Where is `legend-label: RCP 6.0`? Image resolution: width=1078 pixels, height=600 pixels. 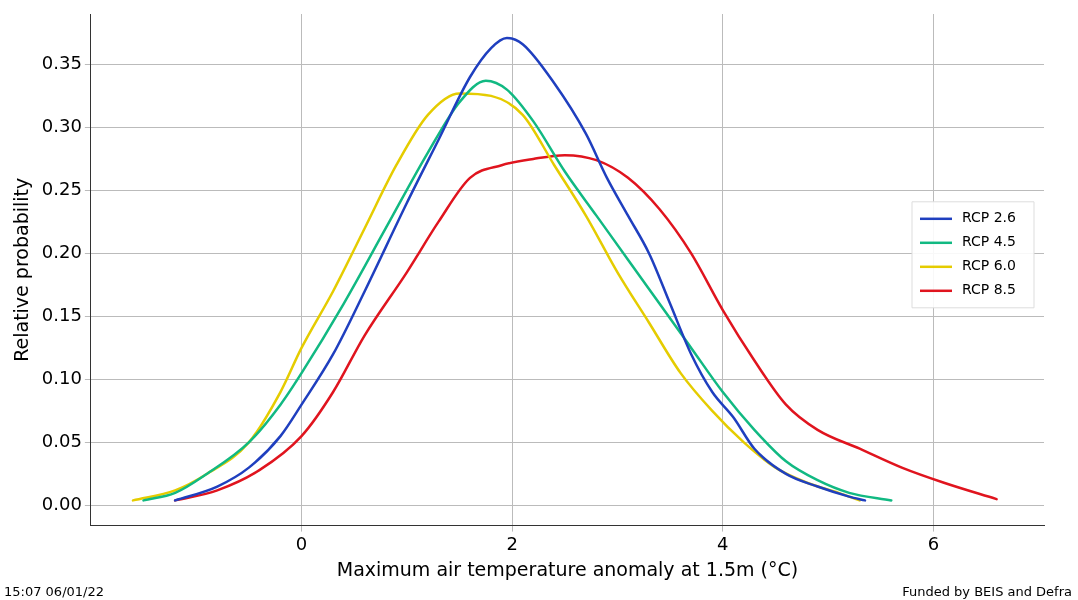 legend-label: RCP 6.0 is located at coordinates (989, 265).